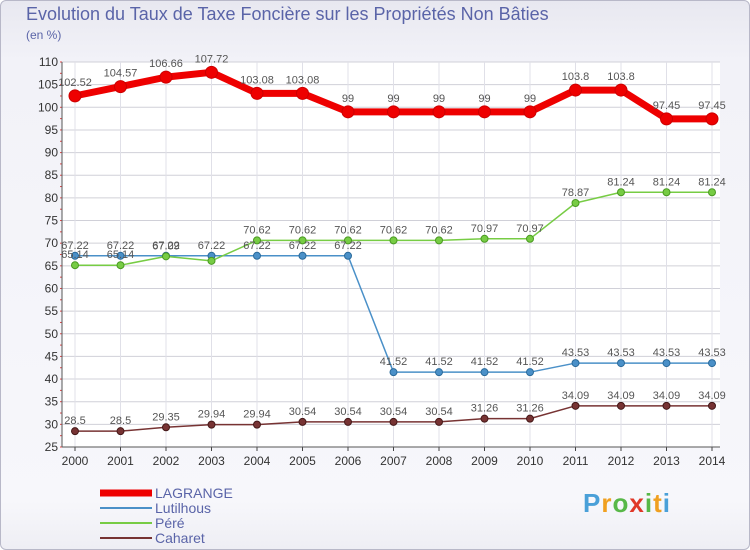  I want to click on data-label-lagrange: 107.72, so click(212, 59).